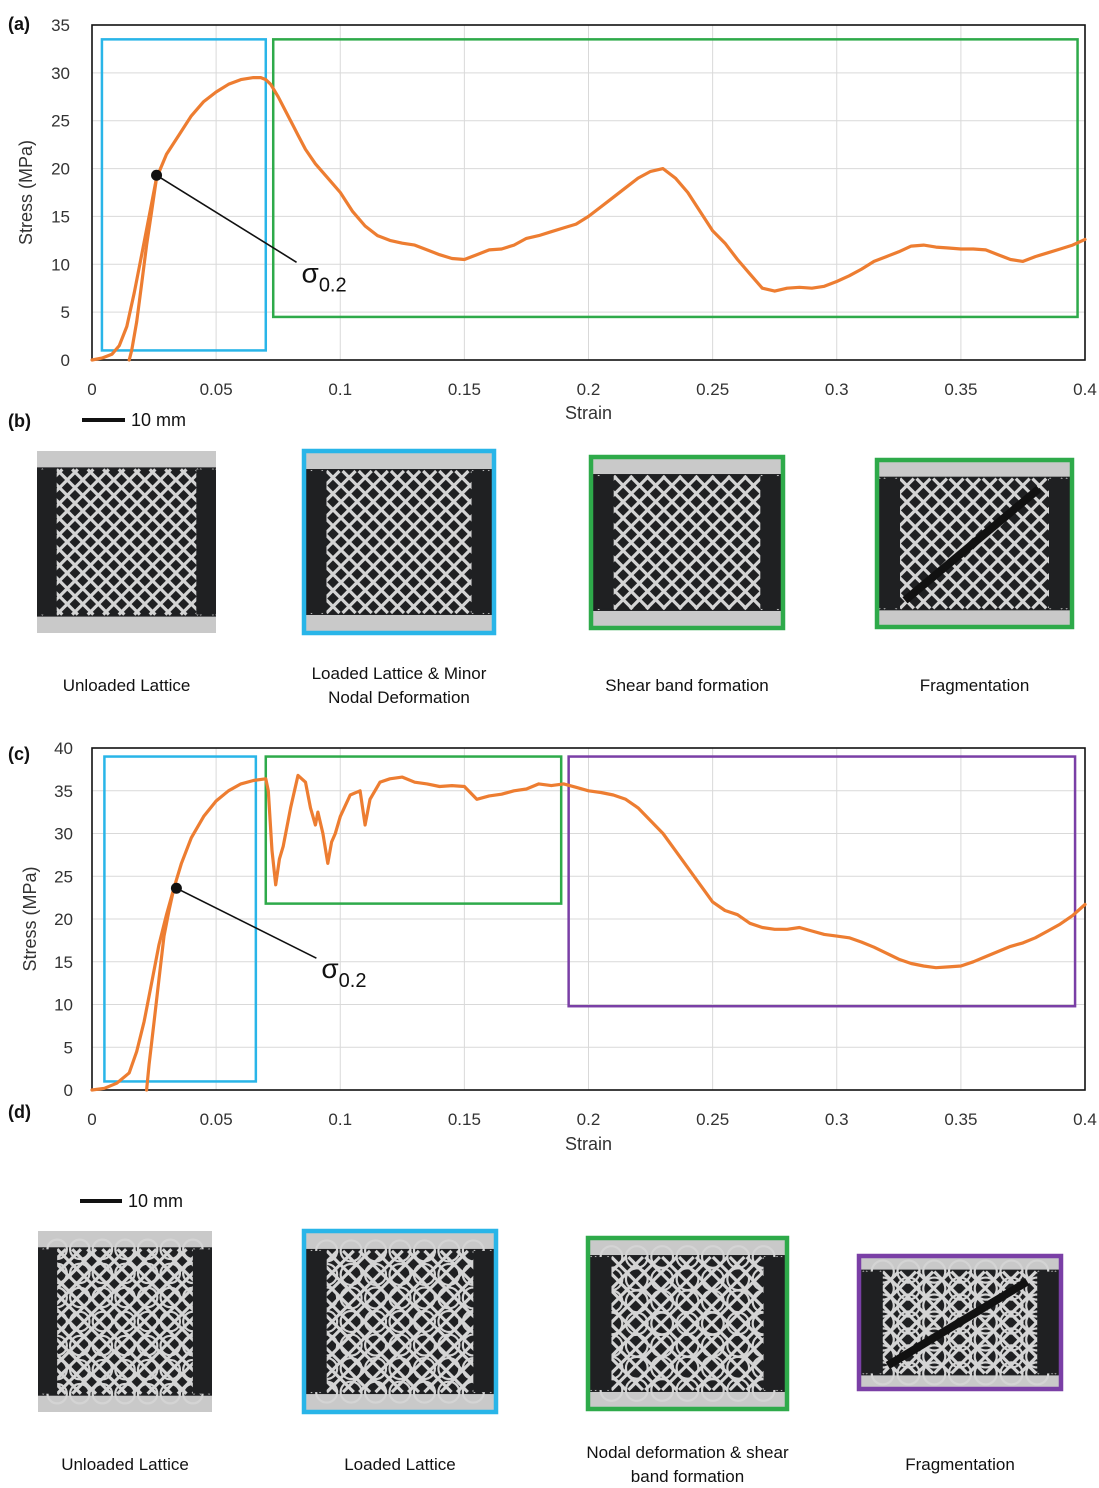  What do you see at coordinates (687, 1452) in the screenshot?
I see `photo-caption: Nodal deformation & shear` at bounding box center [687, 1452].